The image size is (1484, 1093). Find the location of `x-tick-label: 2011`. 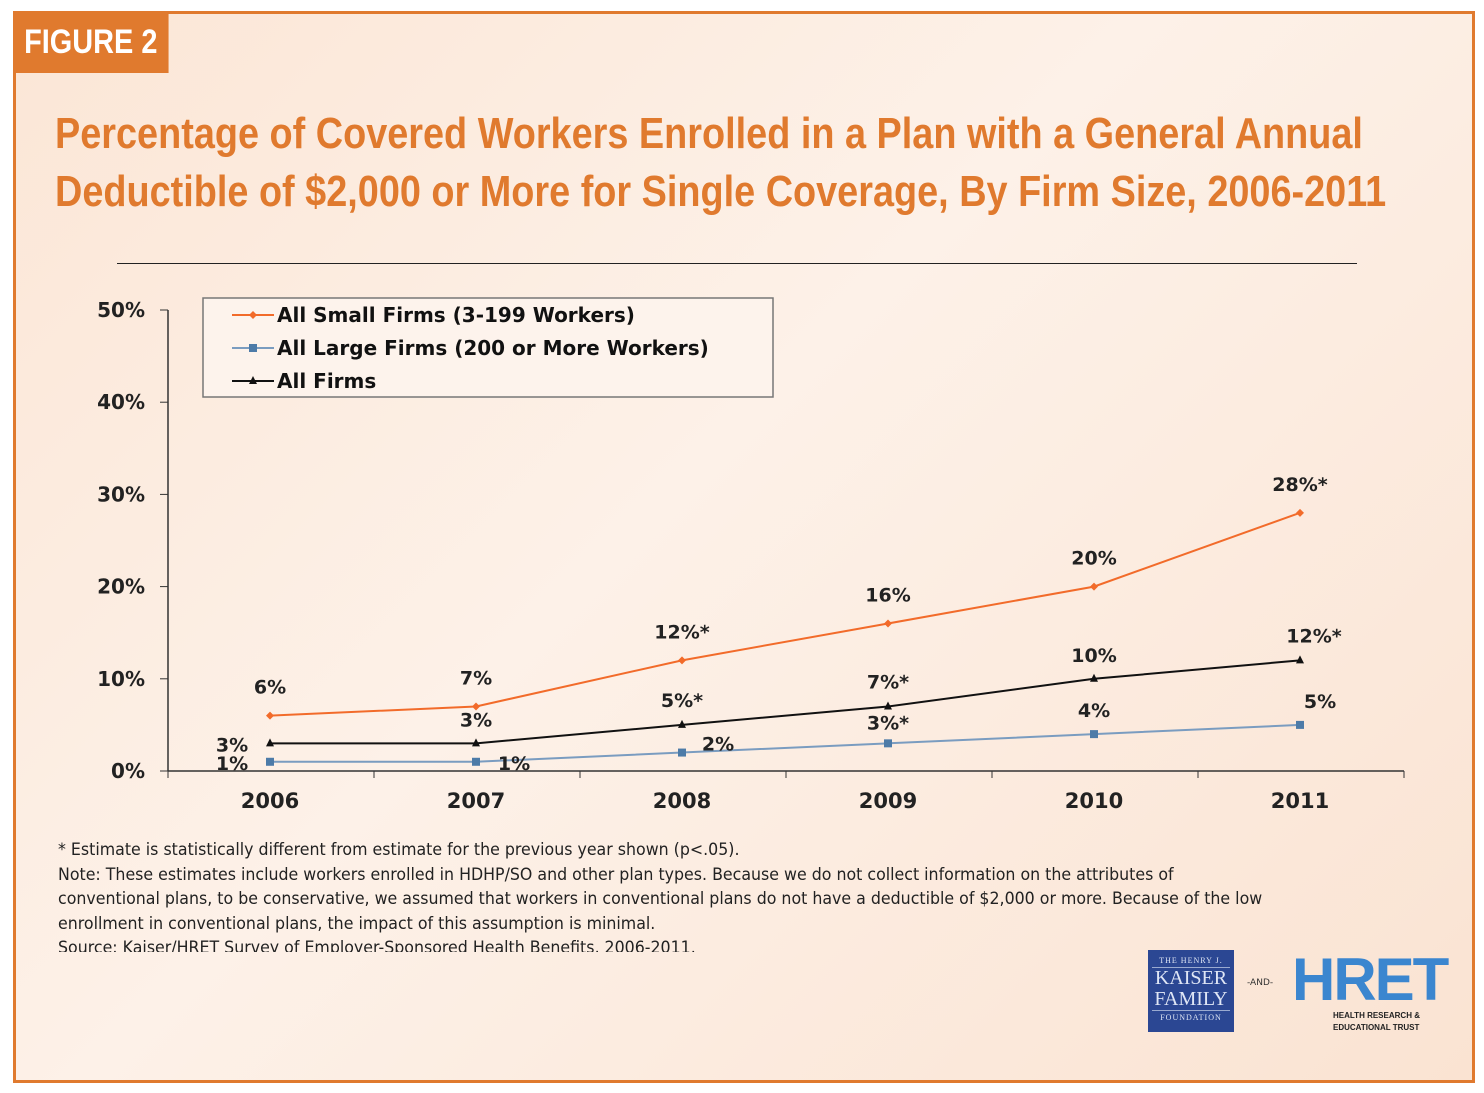

x-tick-label: 2011 is located at coordinates (1300, 801).